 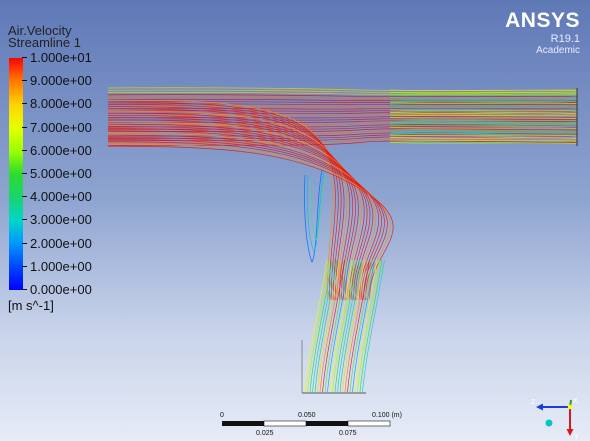 I want to click on z-axis-label: Z, so click(x=533, y=402).